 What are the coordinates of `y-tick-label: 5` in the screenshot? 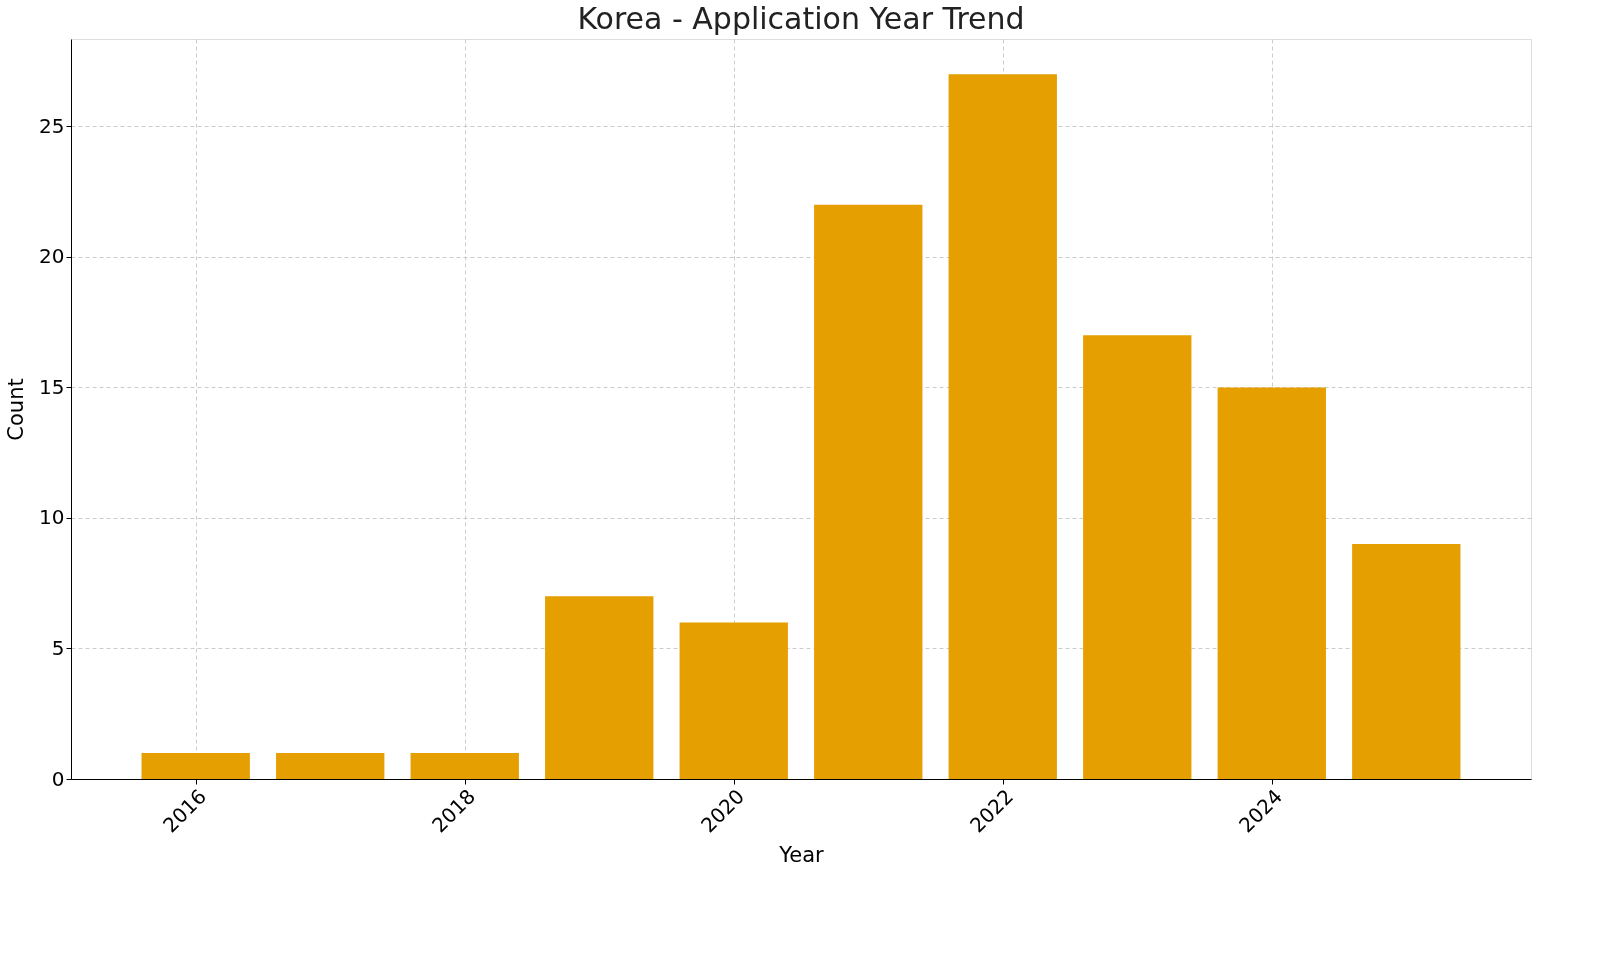 It's located at (58, 647).